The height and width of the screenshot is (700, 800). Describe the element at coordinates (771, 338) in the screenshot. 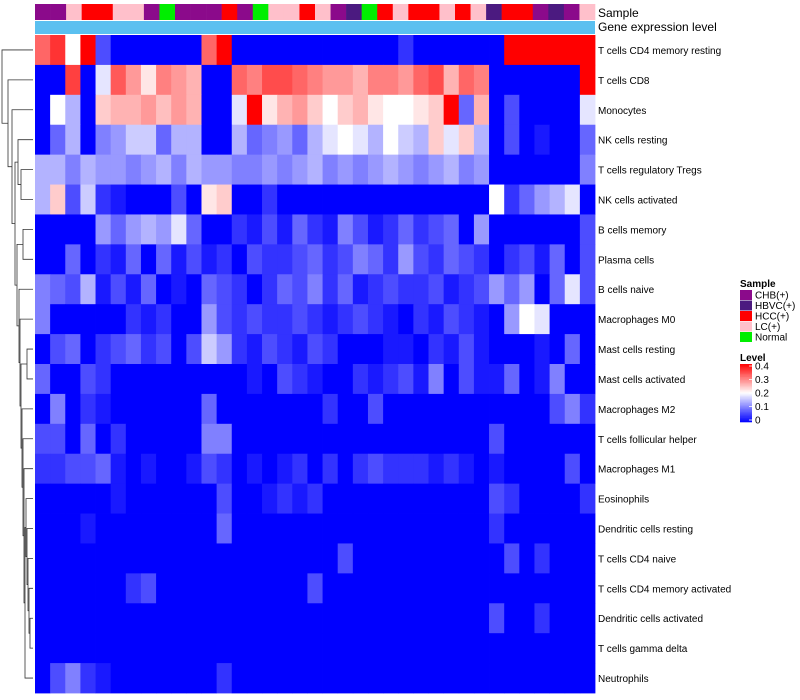

I see `sample-legend-label: Normal` at that location.